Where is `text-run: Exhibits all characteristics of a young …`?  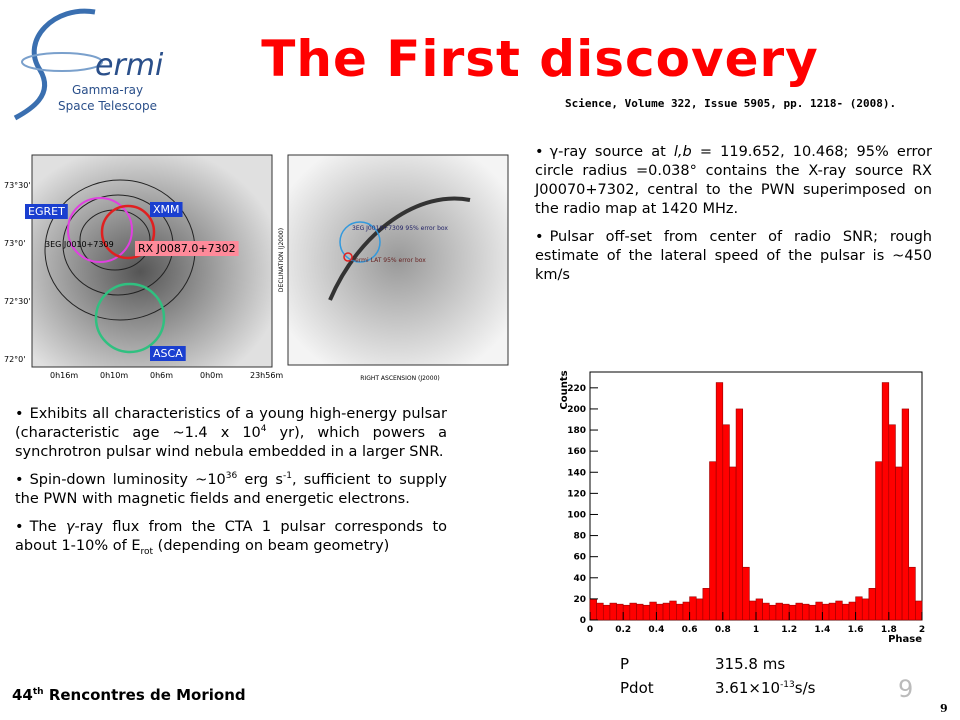 text-run: Exhibits all characteristics of a young … is located at coordinates (231, 423).